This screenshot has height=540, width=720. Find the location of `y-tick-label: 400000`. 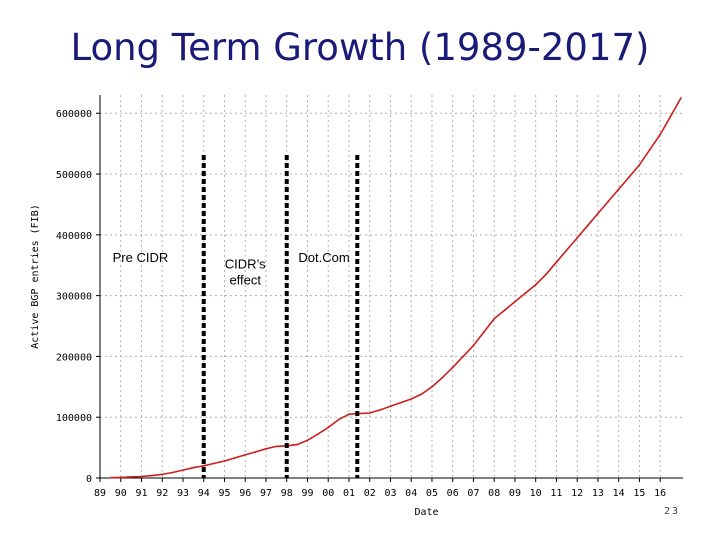

y-tick-label: 400000 is located at coordinates (74, 236).